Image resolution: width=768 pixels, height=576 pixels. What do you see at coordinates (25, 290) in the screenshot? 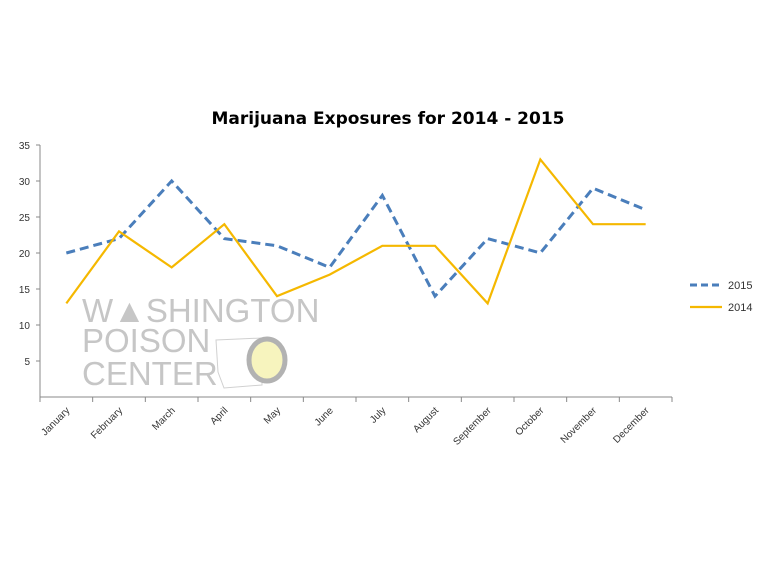
I see `y-tick-label: 15` at bounding box center [25, 290].